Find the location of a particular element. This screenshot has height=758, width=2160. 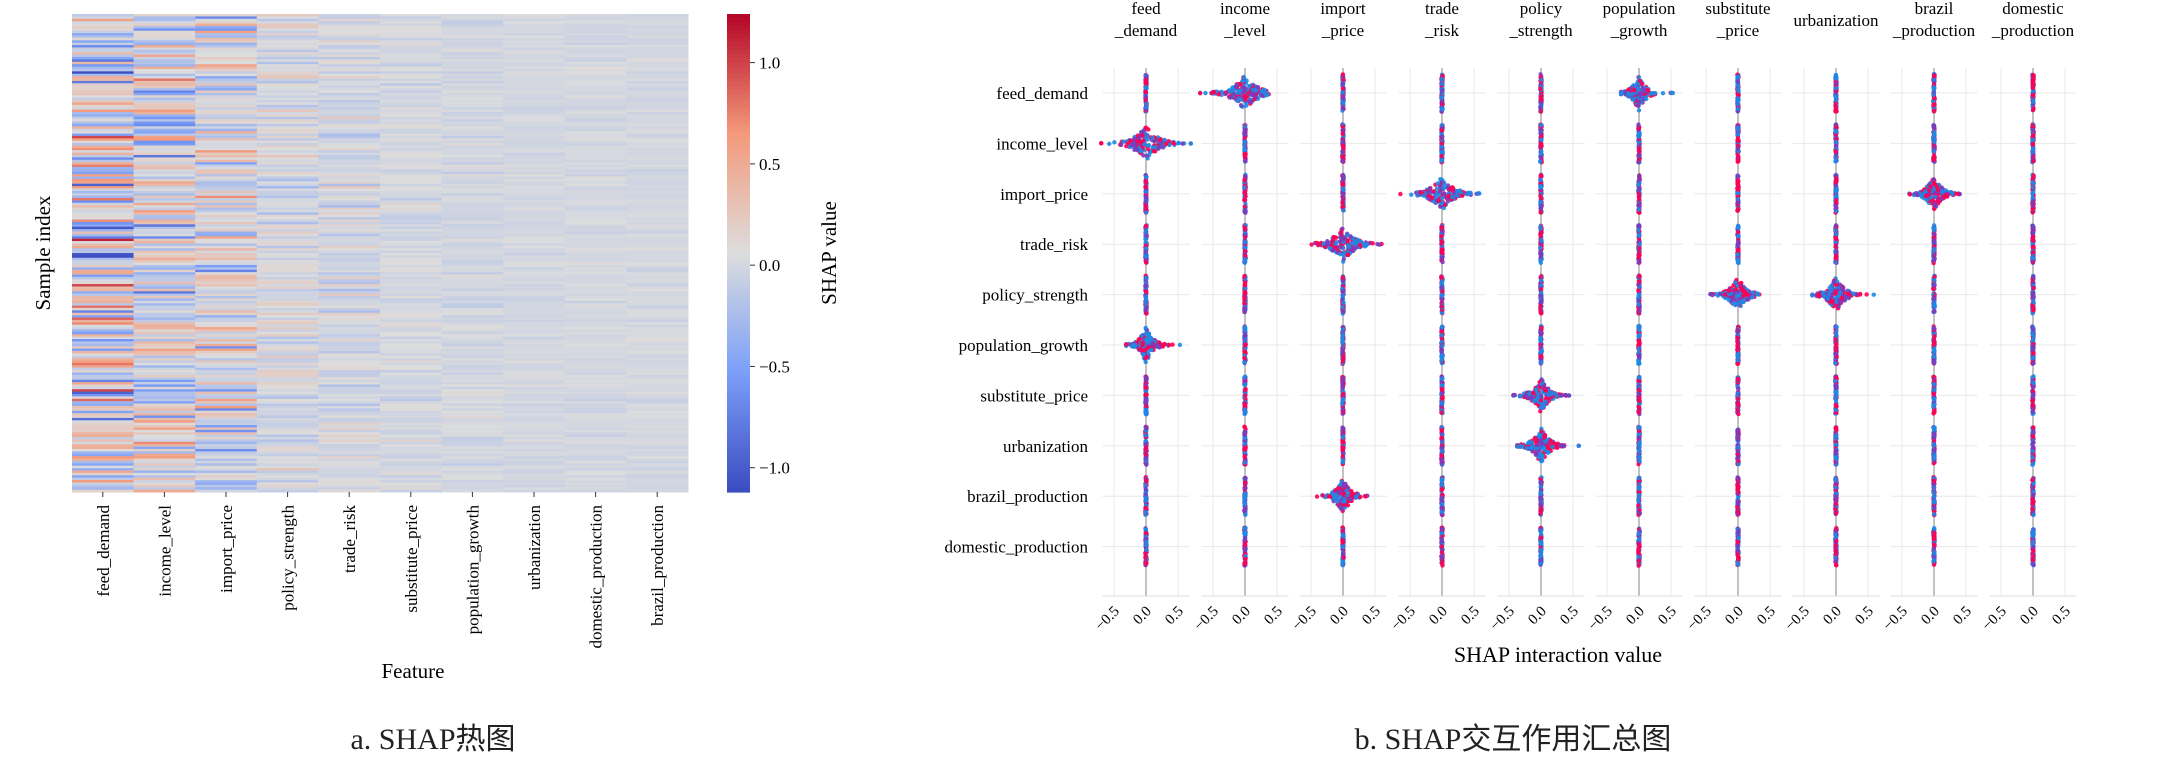

interaction-panel-feed_demand: feed_demand−0.5 0.0 0.5 is located at coordinates (1143, 317).